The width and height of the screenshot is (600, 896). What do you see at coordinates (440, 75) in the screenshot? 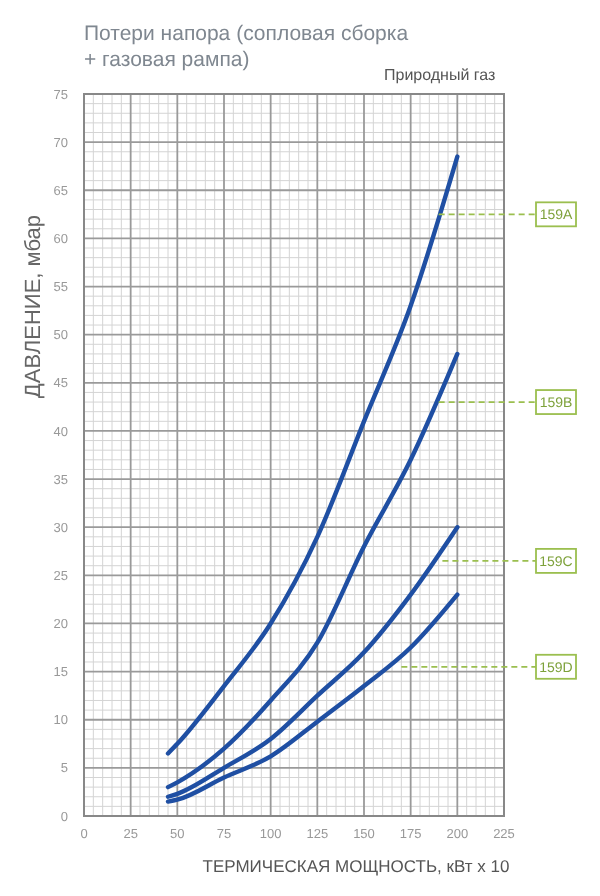
I see `chart-subtitle: Природный газ` at bounding box center [440, 75].